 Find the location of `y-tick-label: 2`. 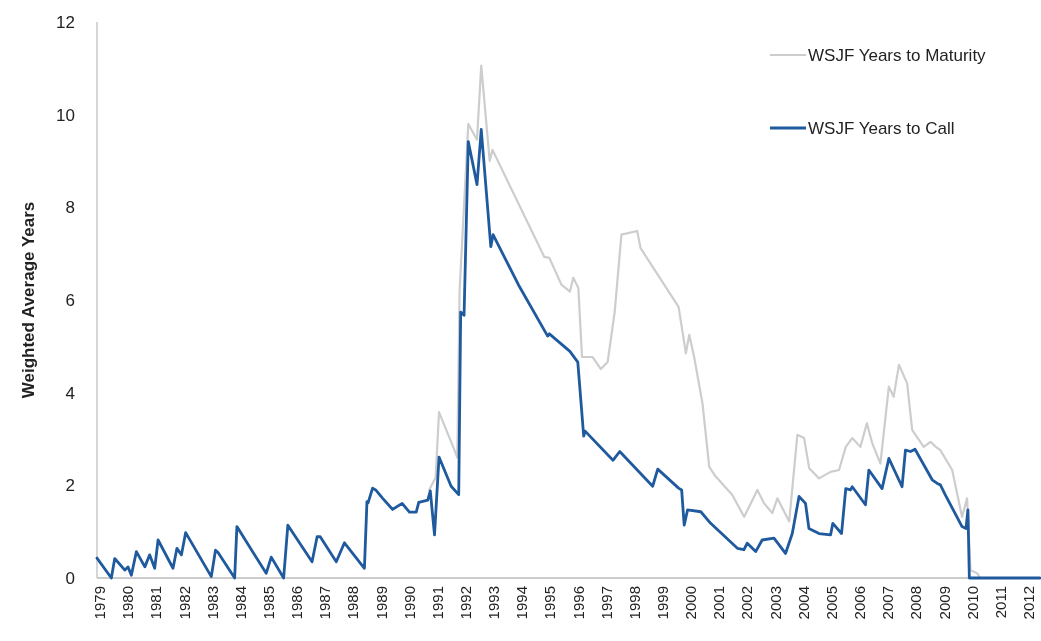

y-tick-label: 2 is located at coordinates (70, 486).